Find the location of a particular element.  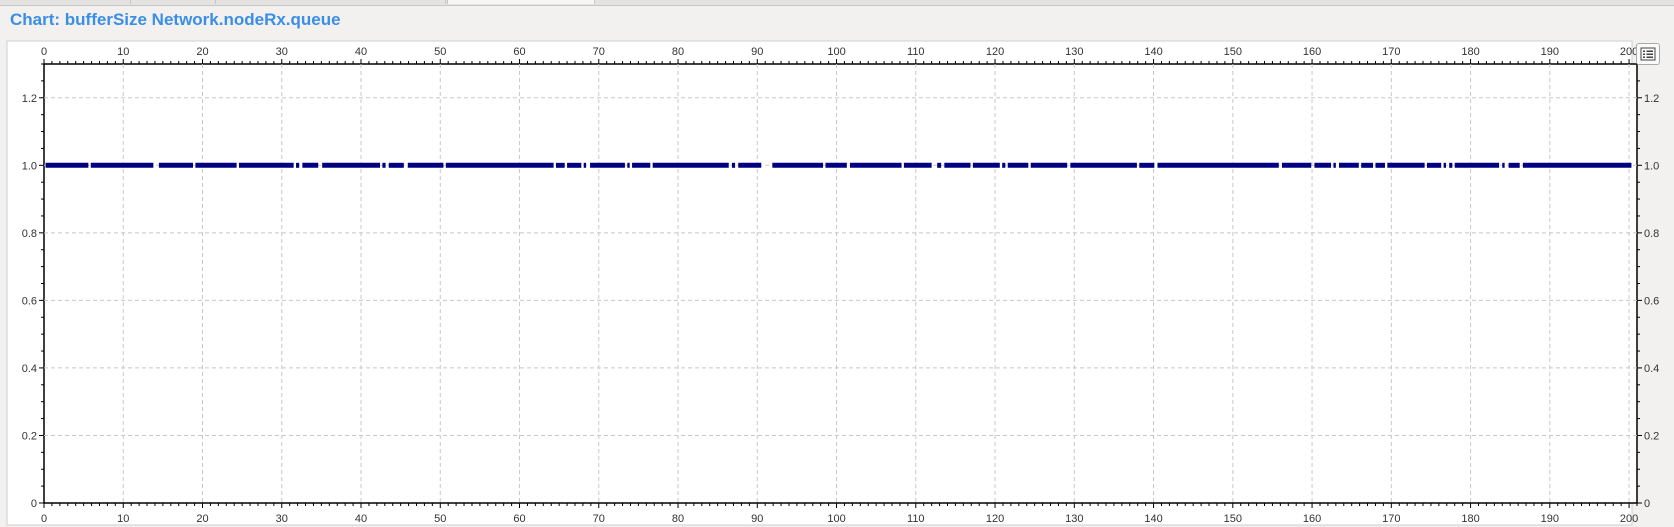

y-tick-label-left: 0.2 is located at coordinates (29, 436).